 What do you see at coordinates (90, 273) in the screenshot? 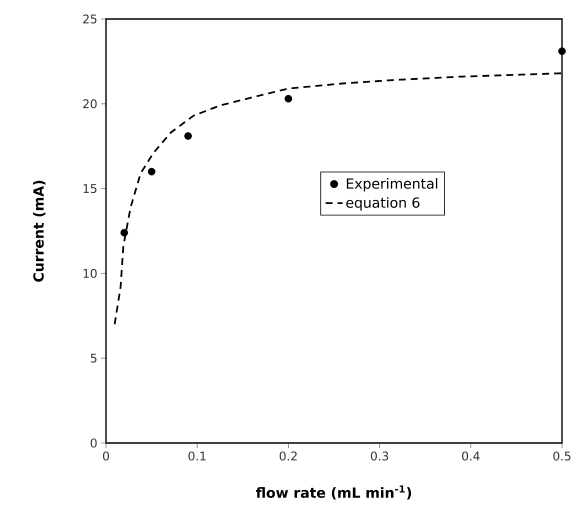
I see `y-tick-label: 10` at bounding box center [90, 273].